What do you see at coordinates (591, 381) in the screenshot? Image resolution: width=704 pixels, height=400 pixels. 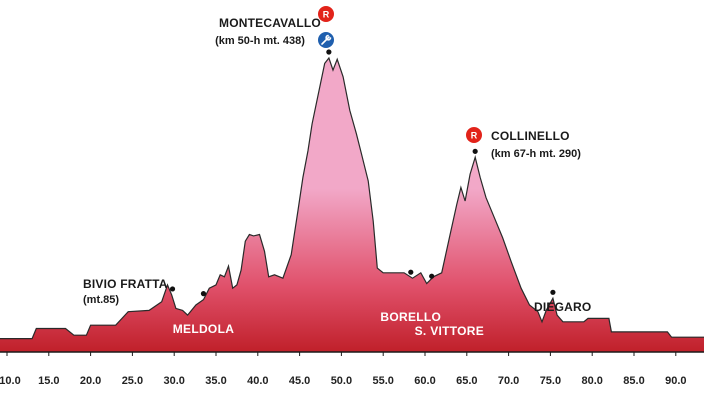 I see `x-tick-label: 80.0` at bounding box center [591, 381].